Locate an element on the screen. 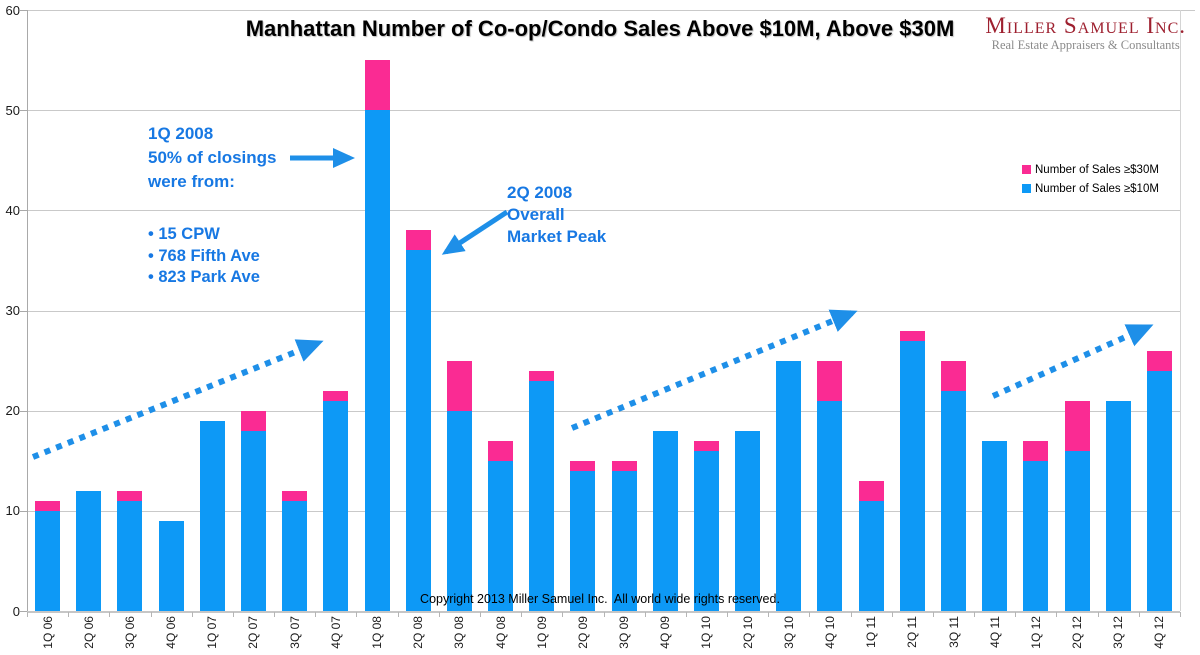 This screenshot has height=655, width=1200. legend-swatch-blue is located at coordinates (1026, 188).